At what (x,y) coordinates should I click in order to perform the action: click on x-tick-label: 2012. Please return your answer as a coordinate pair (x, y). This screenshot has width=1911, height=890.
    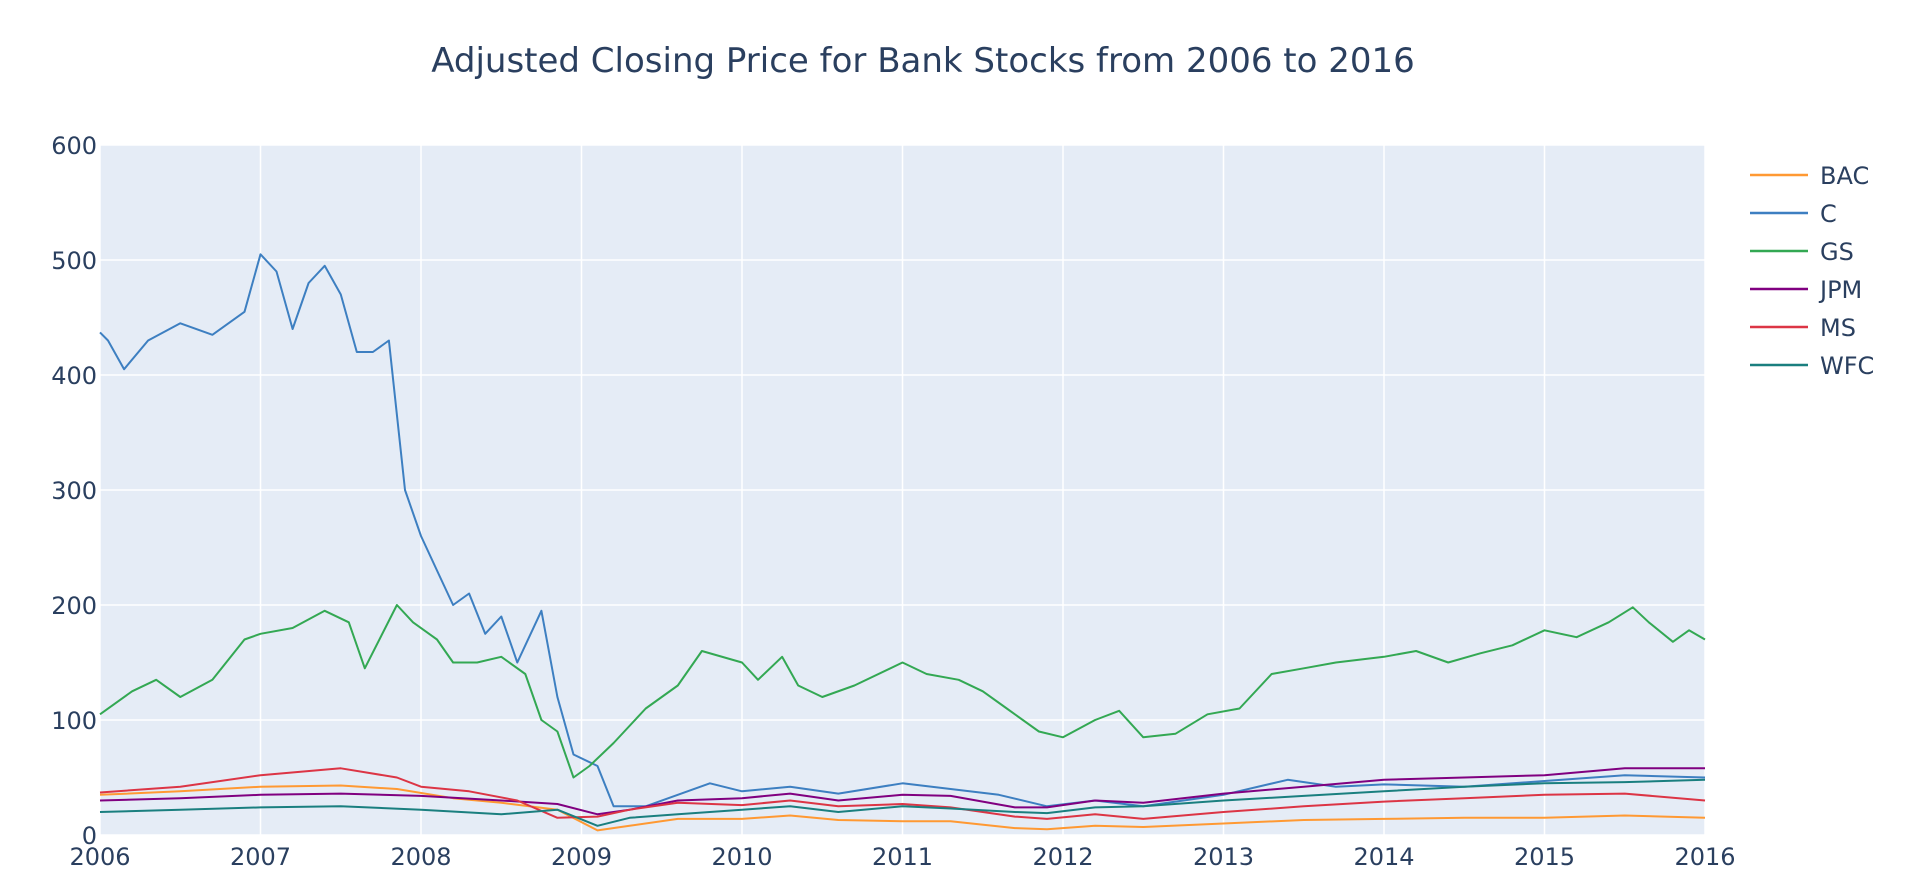
    Looking at the image, I should click on (1062, 857).